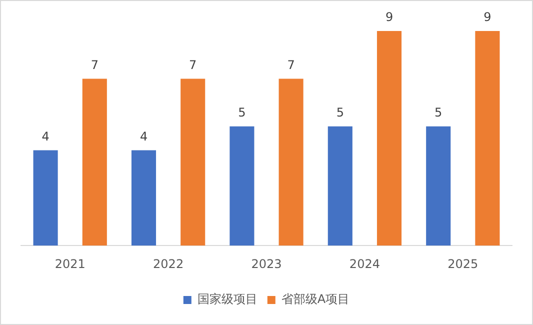  I want to click on x-tick-label: 2022, so click(168, 263).